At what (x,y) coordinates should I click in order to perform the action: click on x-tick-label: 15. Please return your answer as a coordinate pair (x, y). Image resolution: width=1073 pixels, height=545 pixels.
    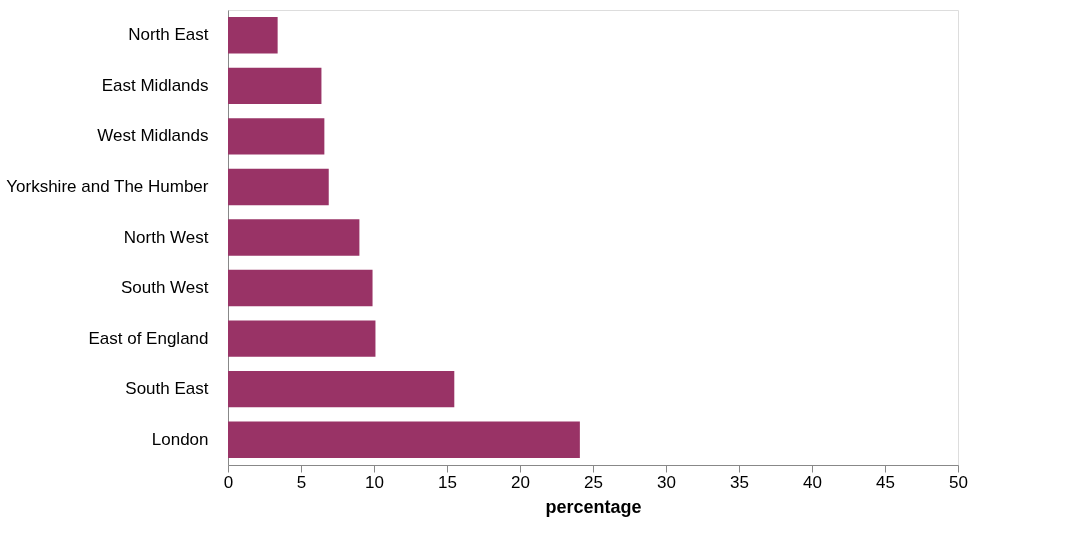
    Looking at the image, I should click on (447, 482).